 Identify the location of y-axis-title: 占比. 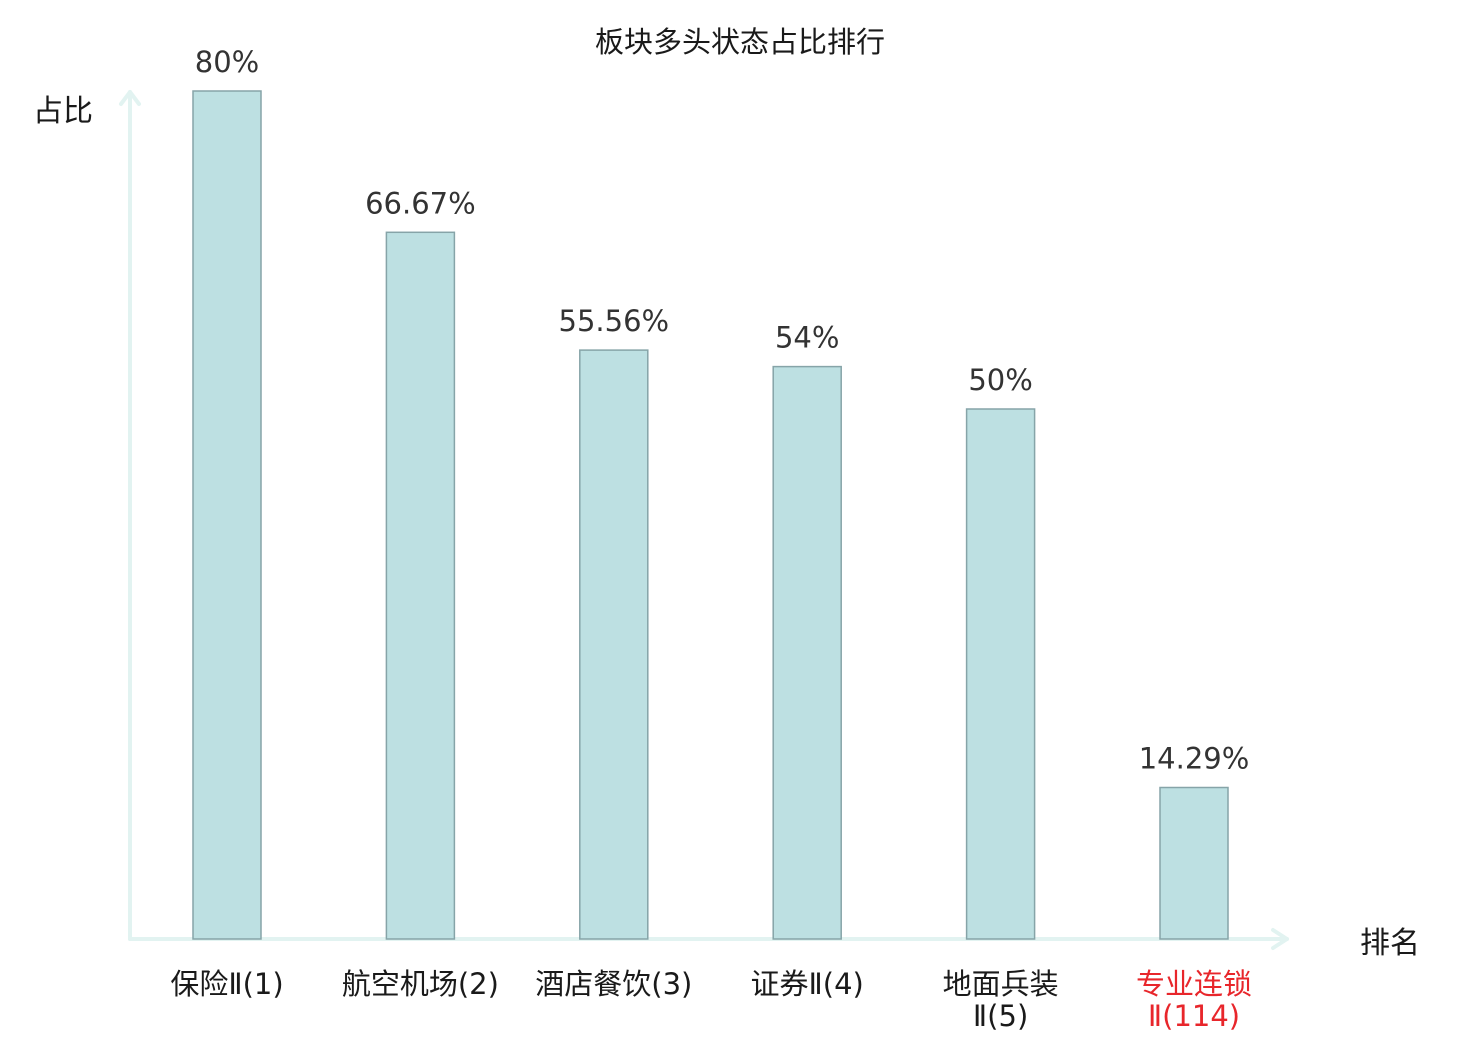
(63, 111).